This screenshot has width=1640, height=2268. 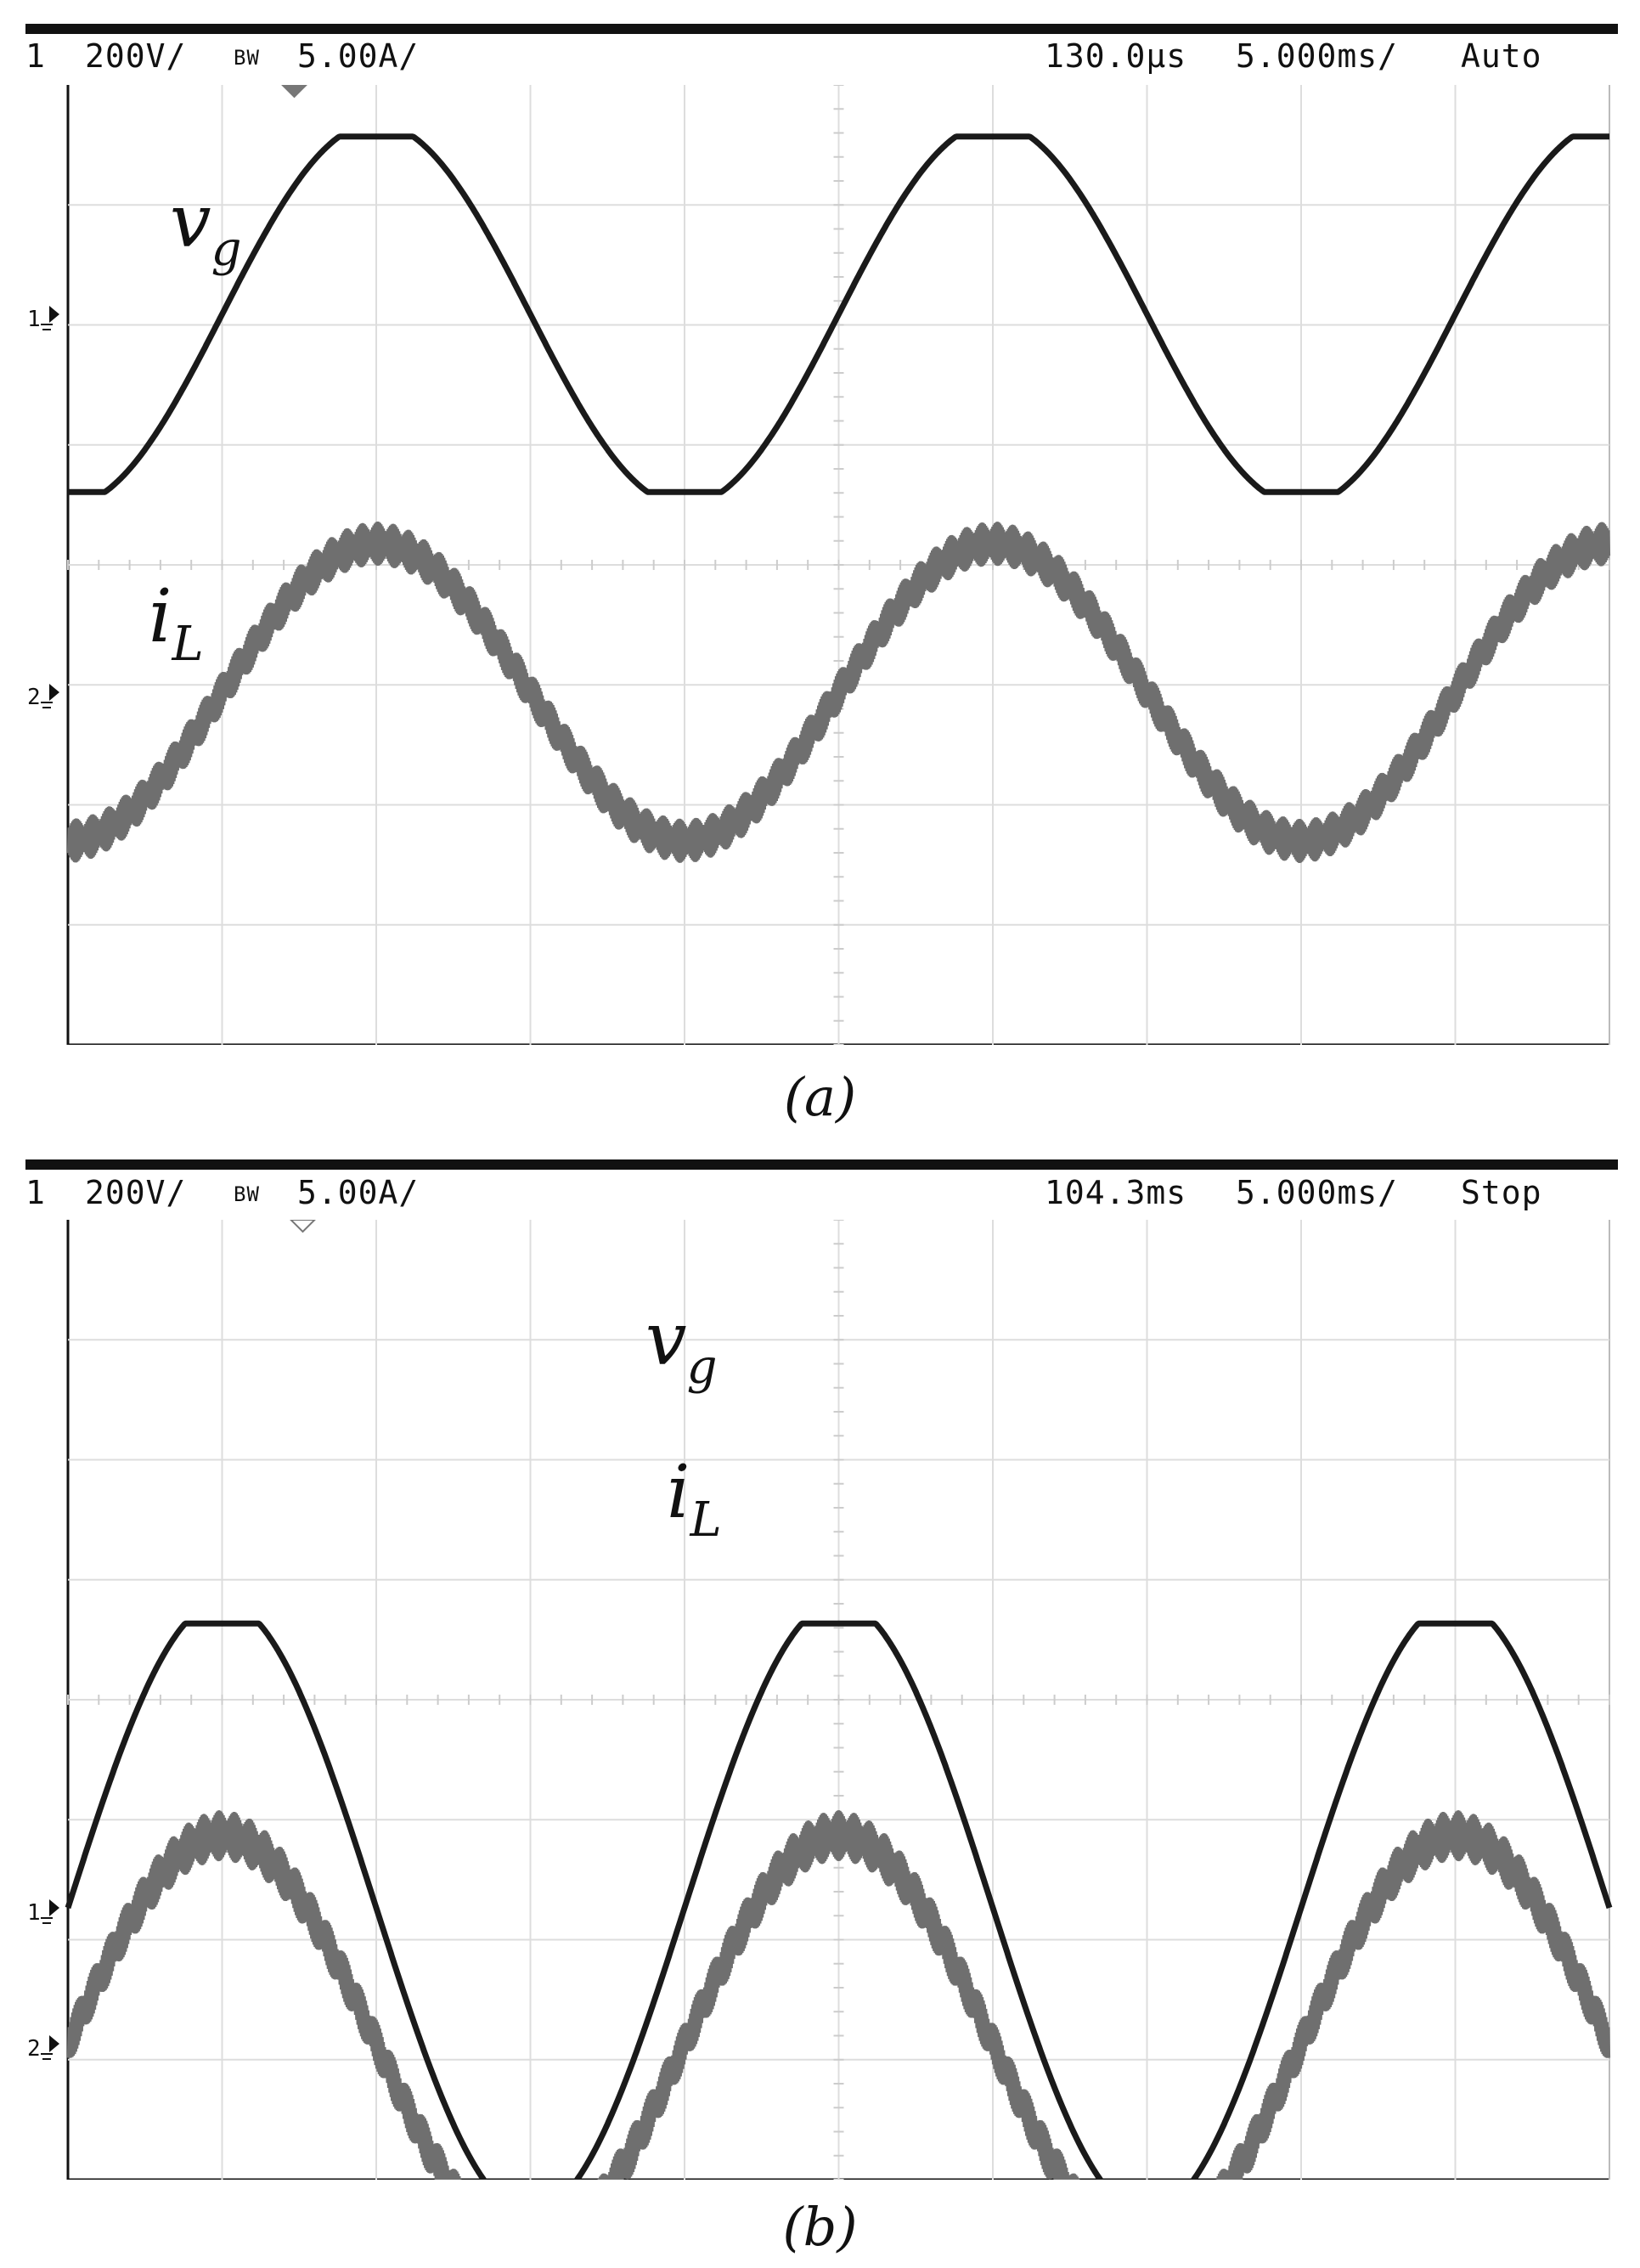 I want to click on trigger-position: 104.3ms, so click(x=1116, y=1192).